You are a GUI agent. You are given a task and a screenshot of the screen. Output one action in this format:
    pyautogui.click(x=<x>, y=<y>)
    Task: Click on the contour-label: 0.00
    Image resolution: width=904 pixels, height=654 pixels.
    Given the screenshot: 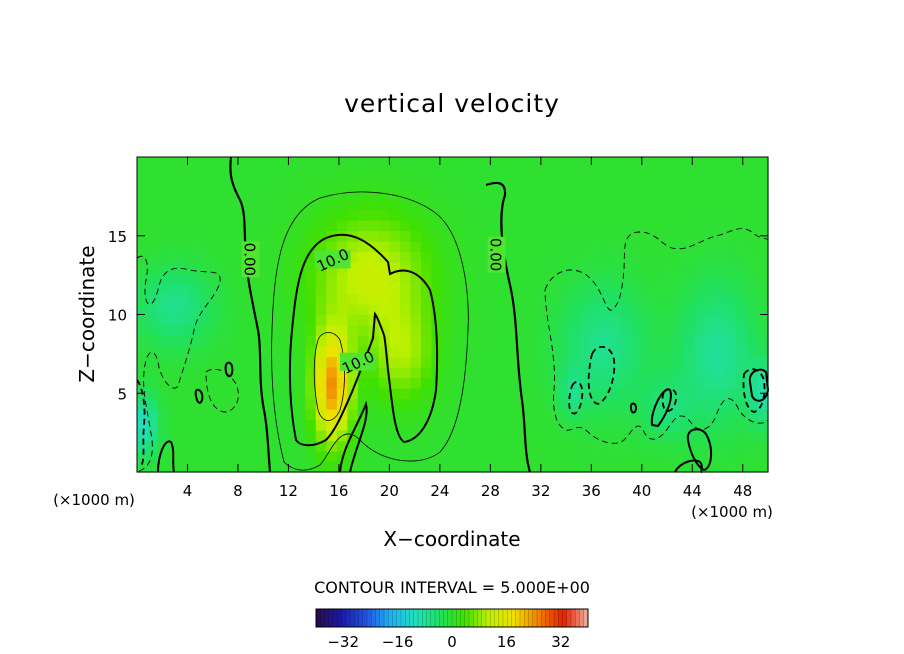 What is the action you would take?
    pyautogui.click(x=250, y=259)
    